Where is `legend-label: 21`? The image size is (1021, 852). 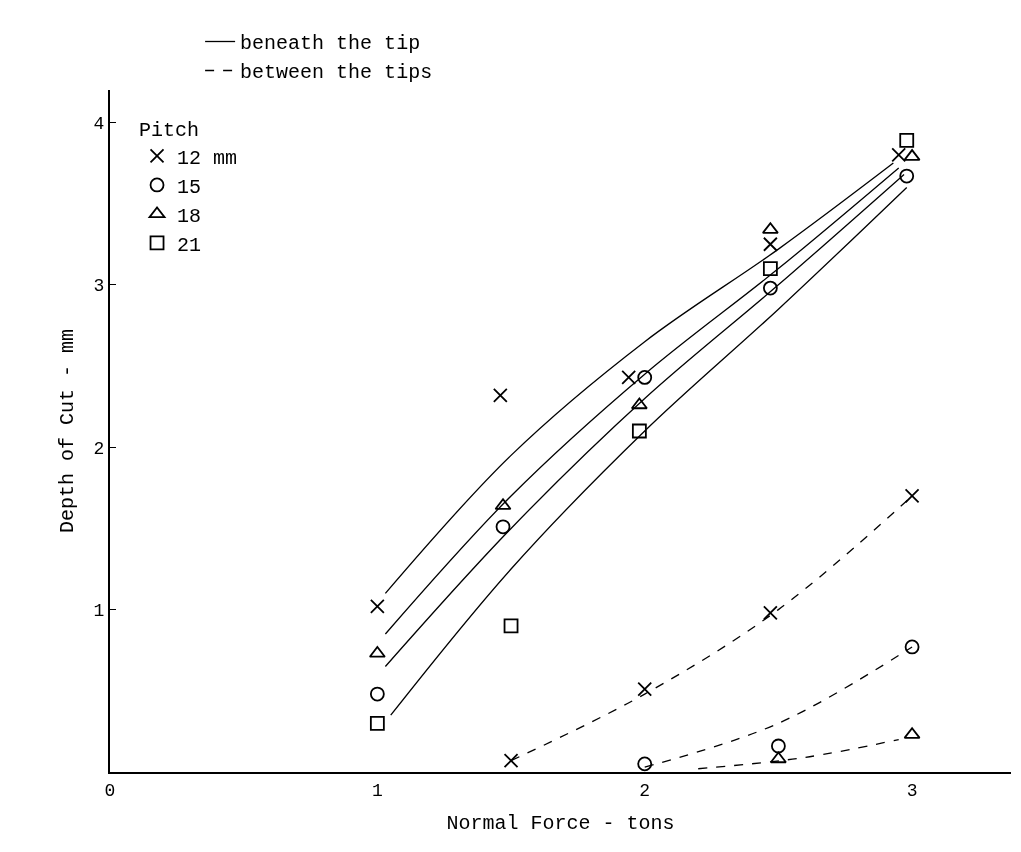
legend-label: 21 is located at coordinates (189, 245).